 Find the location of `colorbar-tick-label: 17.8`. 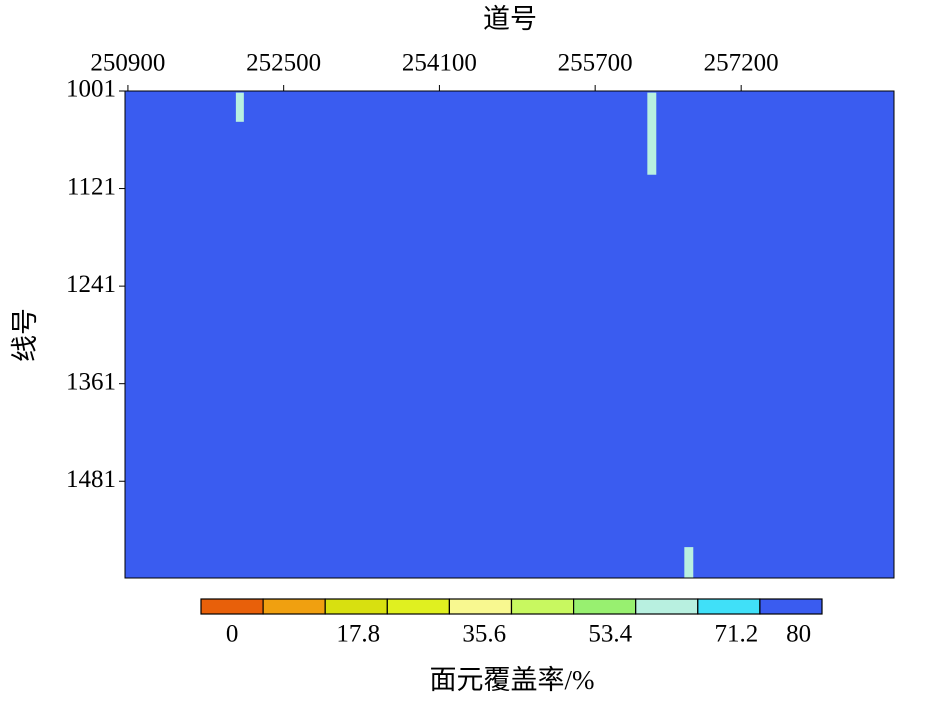

colorbar-tick-label: 17.8 is located at coordinates (358, 634).